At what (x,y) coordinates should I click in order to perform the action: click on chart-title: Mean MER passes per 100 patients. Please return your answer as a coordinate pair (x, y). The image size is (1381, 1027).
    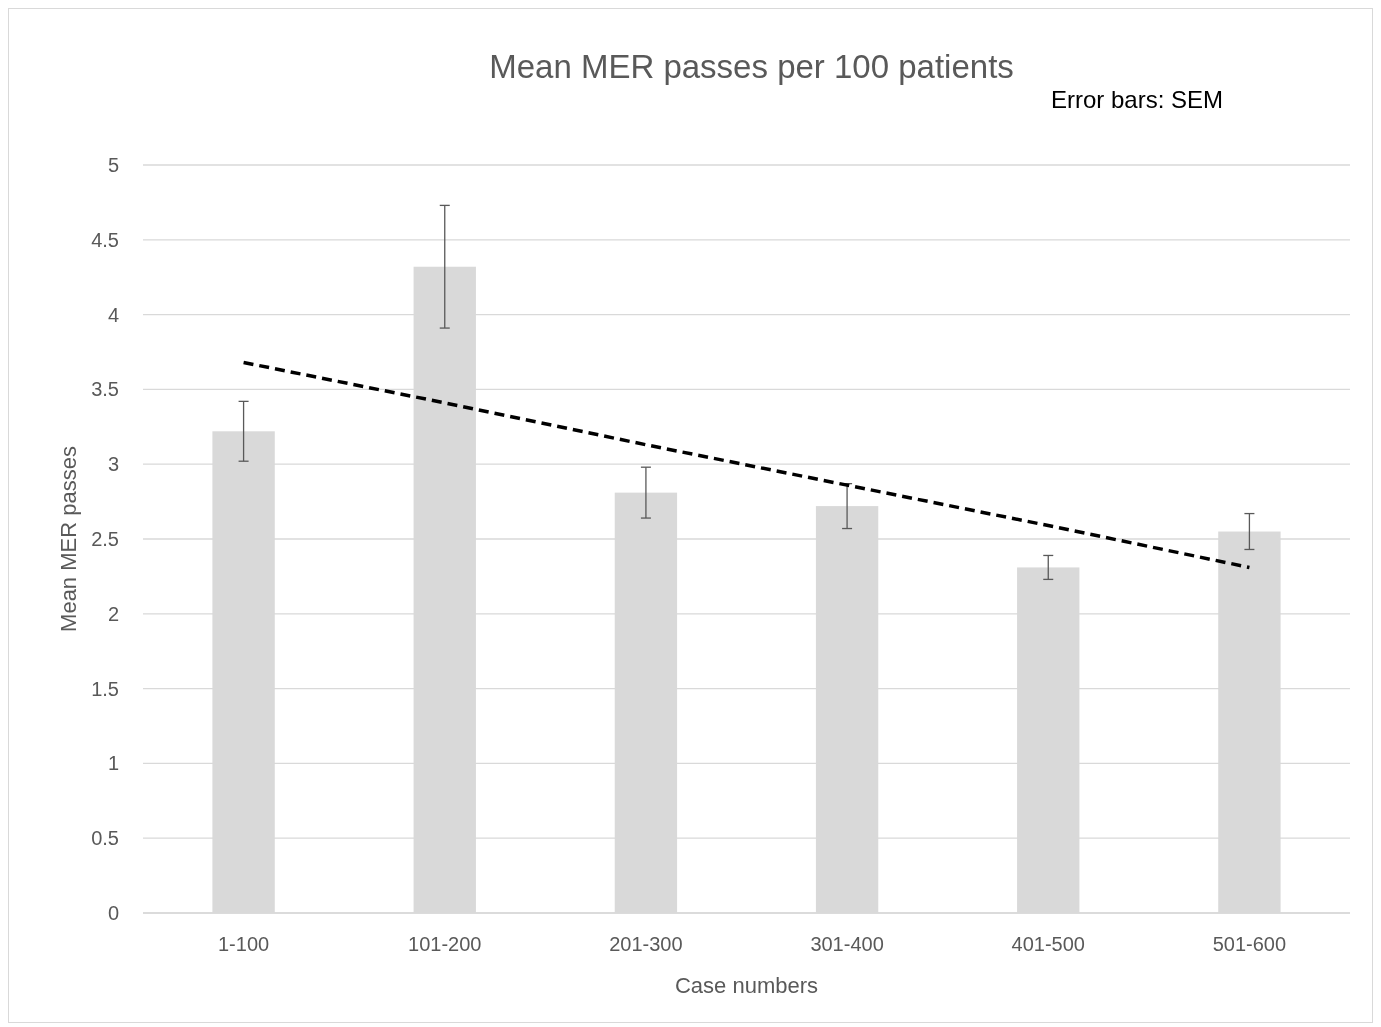
    Looking at the image, I should click on (751, 66).